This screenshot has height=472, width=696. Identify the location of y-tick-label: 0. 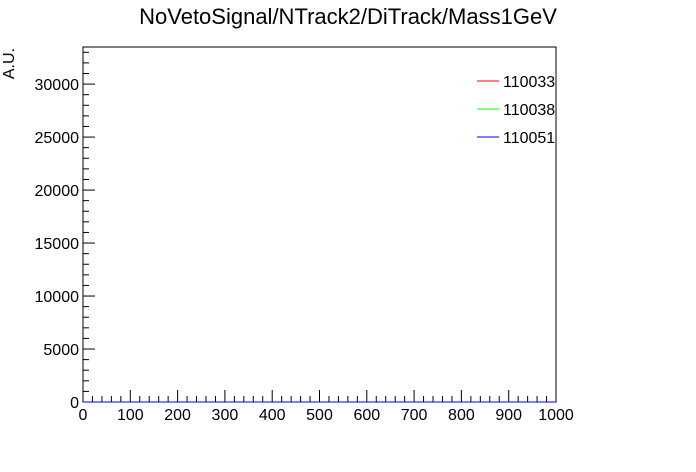
(74, 403).